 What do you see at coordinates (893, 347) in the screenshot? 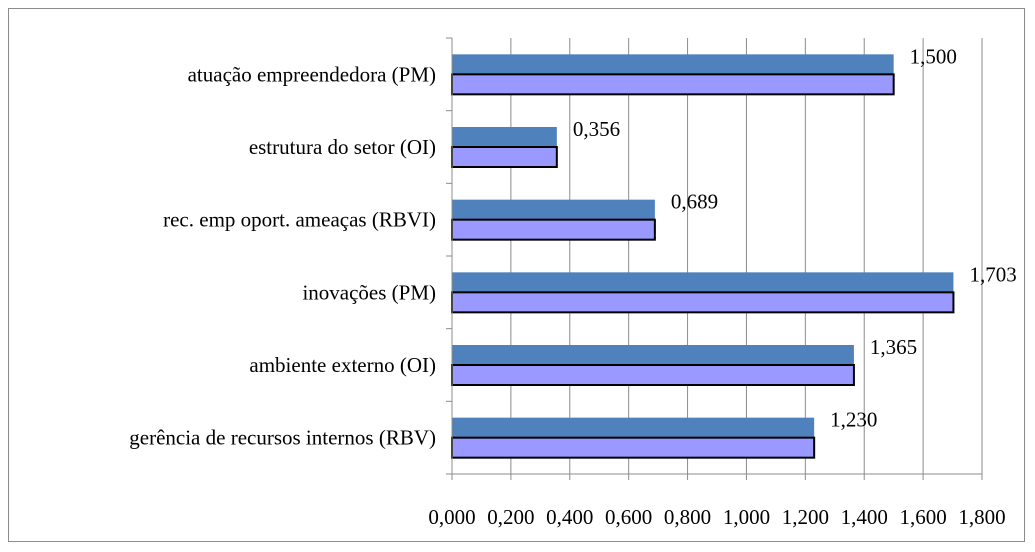
I see `data-label: 1,365` at bounding box center [893, 347].